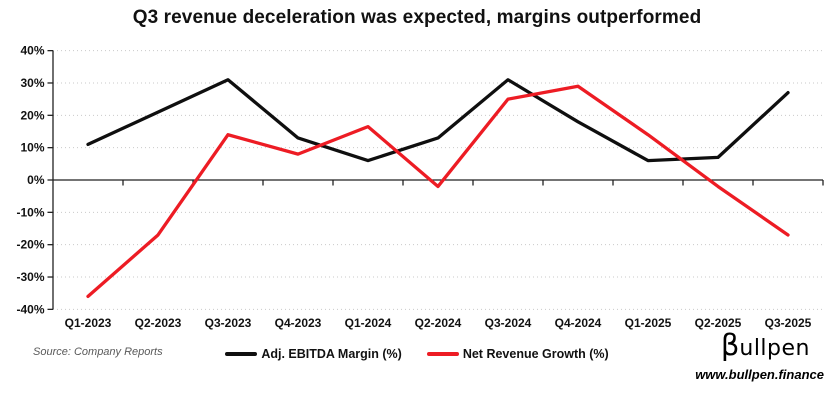 The width and height of the screenshot is (834, 403). I want to click on svg-text: 30%, so click(32, 83).